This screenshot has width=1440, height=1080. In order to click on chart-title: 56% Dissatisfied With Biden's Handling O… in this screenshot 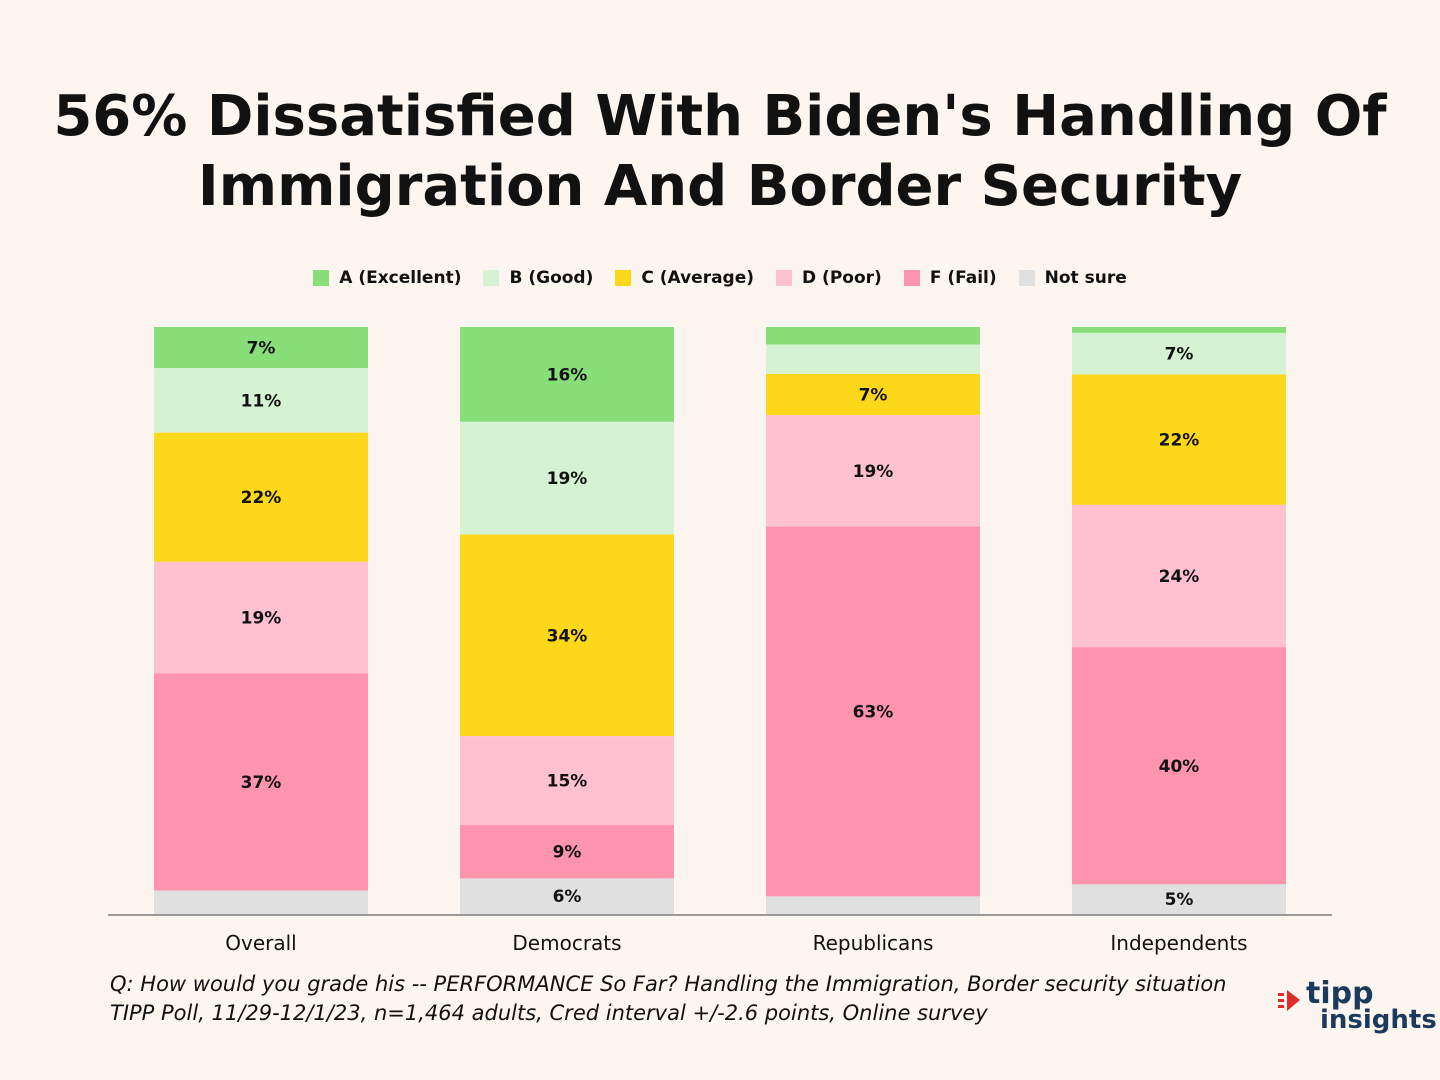, I will do `click(720, 152)`.